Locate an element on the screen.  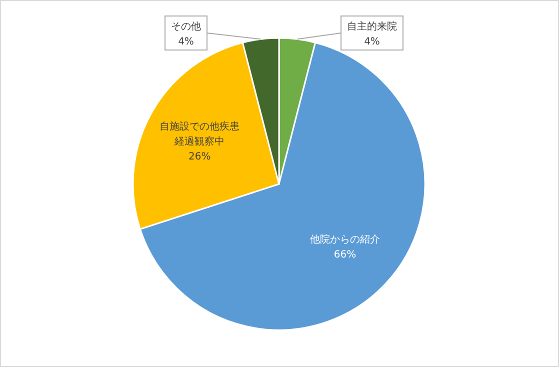
slice-label: 他院からの紹介 is located at coordinates (345, 239).